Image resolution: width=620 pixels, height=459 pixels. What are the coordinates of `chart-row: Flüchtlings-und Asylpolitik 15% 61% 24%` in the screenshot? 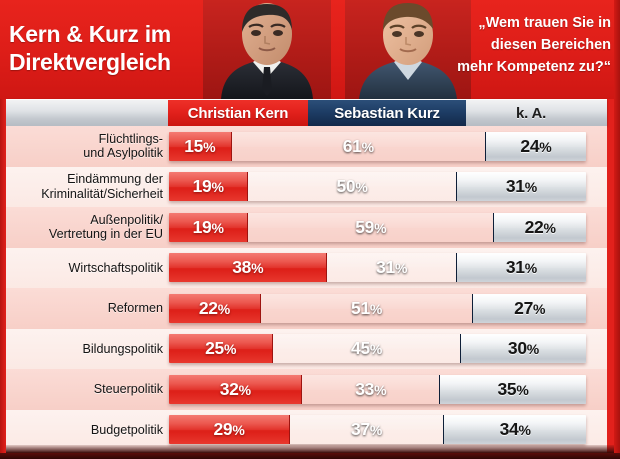 It's located at (306, 146).